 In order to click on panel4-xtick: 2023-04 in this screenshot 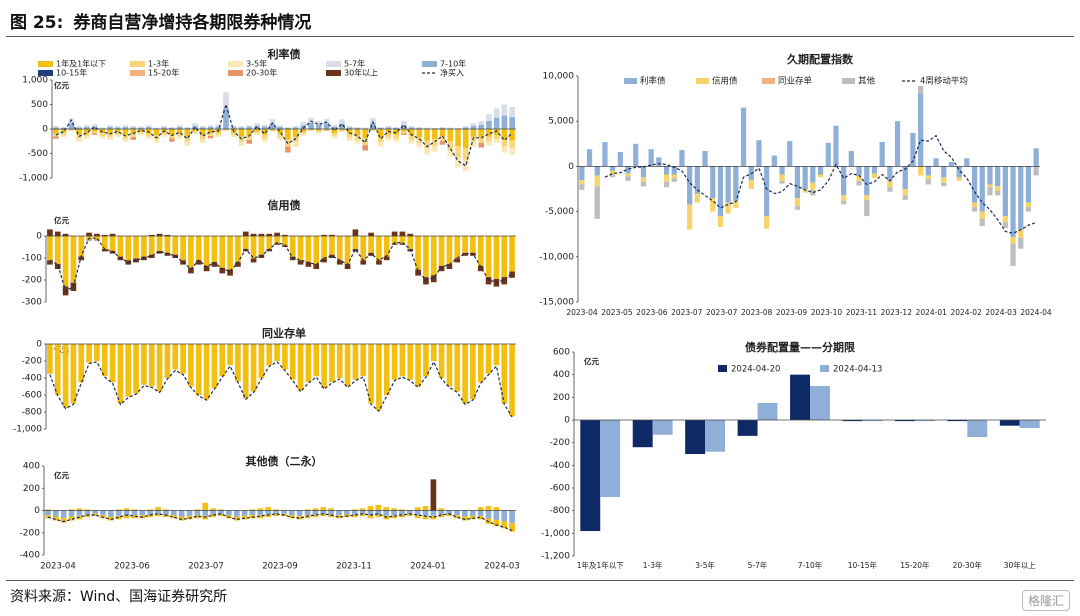, I will do `click(58, 567)`.